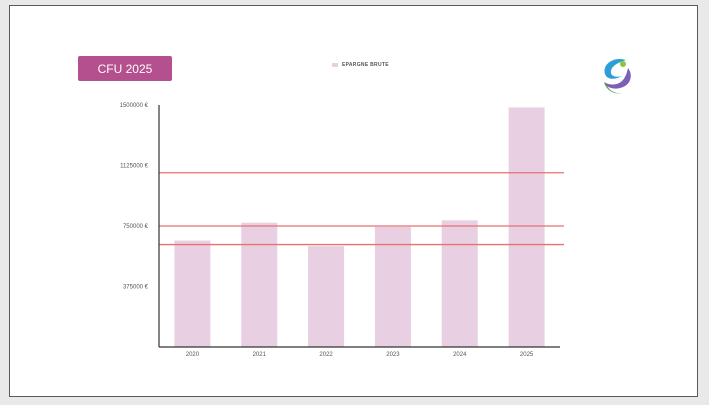  Describe the element at coordinates (193, 355) in the screenshot. I see `x-tick-label: 2020` at that location.